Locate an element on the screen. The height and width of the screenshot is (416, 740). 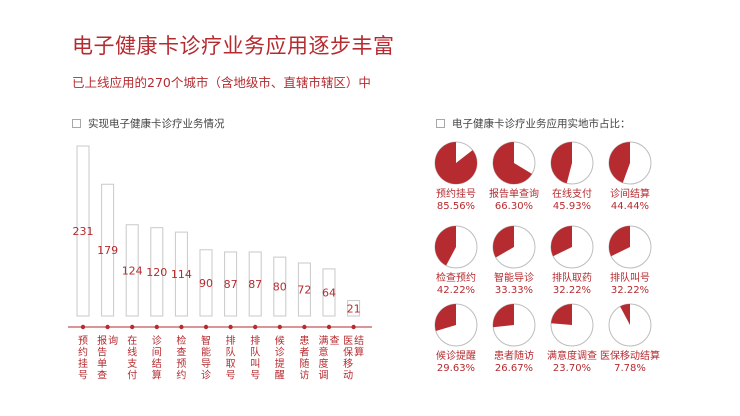
svg-text: 检 is located at coordinates (181, 340).